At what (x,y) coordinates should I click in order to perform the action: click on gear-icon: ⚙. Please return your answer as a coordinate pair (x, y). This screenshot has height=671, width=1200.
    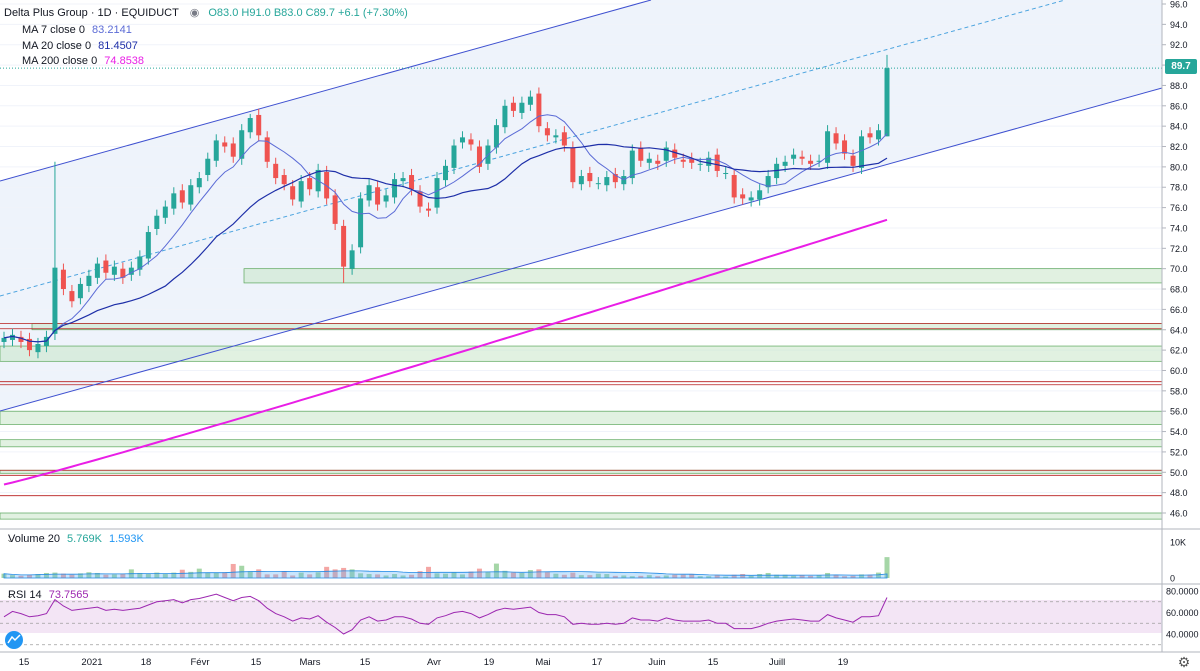
    Looking at the image, I should click on (1184, 662).